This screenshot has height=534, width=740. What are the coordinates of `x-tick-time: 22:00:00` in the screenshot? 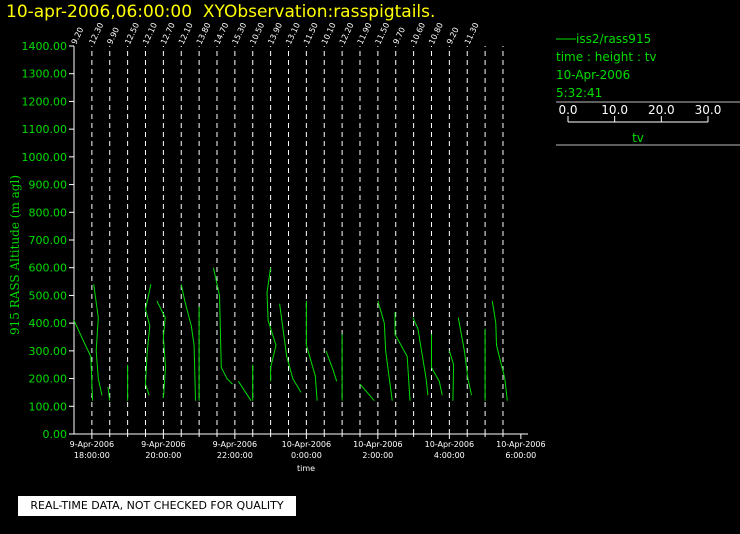 It's located at (235, 455).